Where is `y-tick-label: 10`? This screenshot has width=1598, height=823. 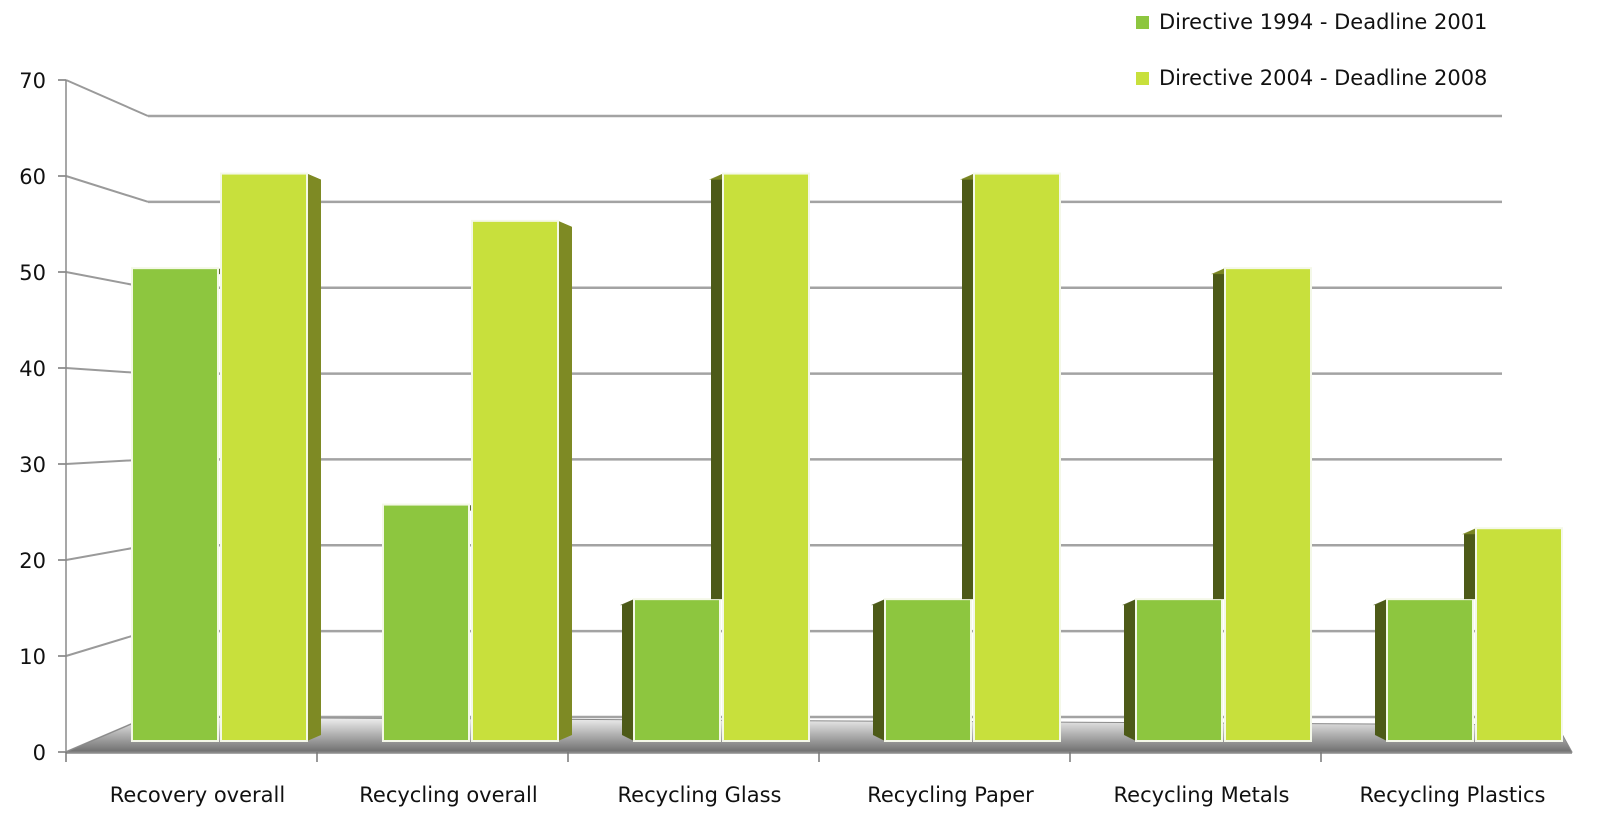 y-tick-label: 10 is located at coordinates (32, 657).